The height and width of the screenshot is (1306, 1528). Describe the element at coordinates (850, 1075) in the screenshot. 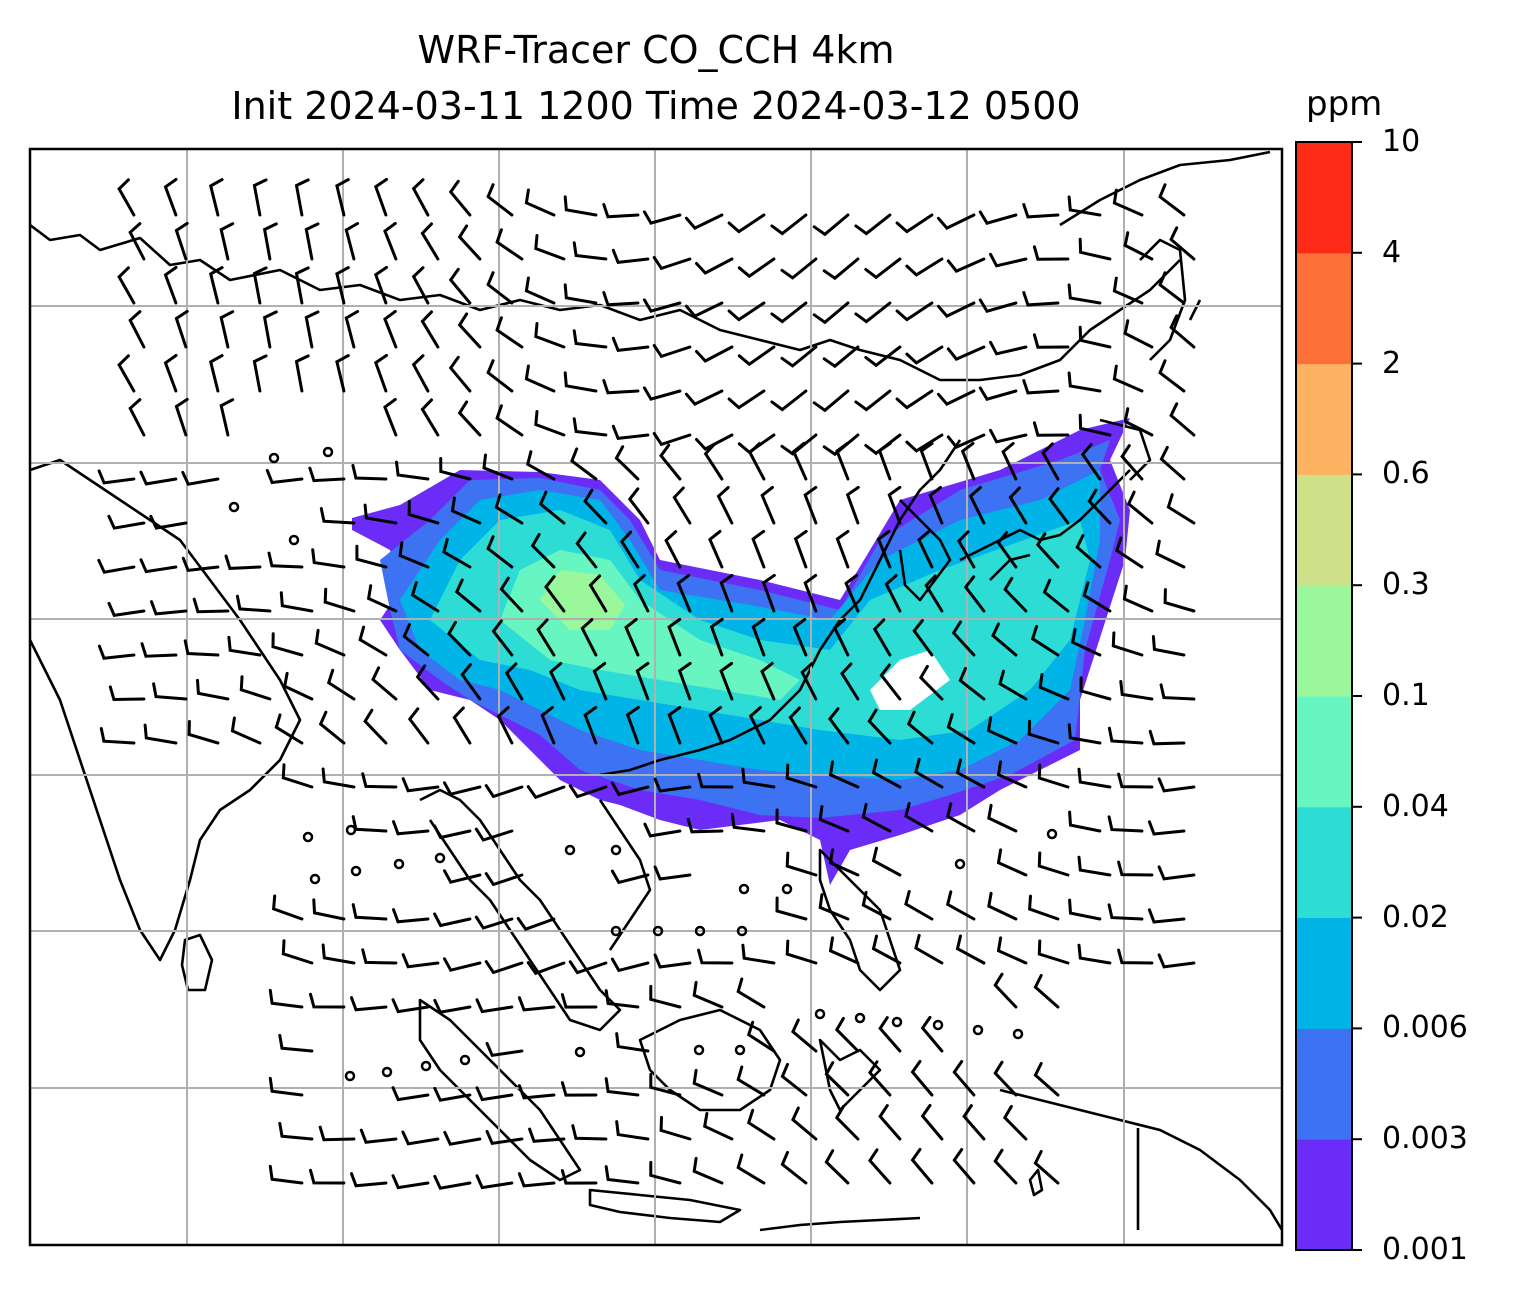

I see `coast-sulawesi` at that location.